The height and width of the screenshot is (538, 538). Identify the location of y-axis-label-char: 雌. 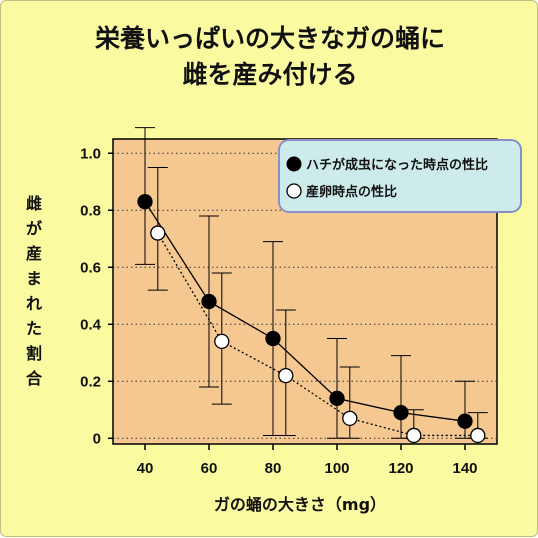
(34, 203).